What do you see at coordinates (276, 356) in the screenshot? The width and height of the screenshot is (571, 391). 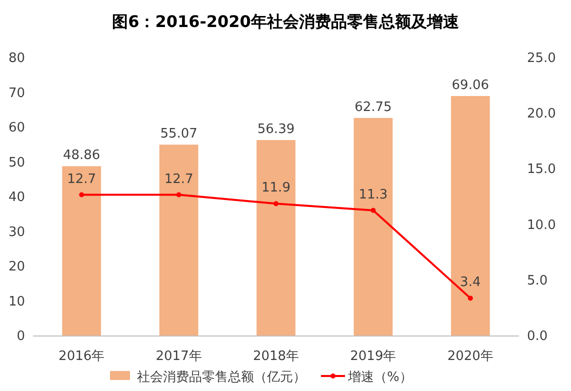 I see `x-tick-label: 2018年` at bounding box center [276, 356].